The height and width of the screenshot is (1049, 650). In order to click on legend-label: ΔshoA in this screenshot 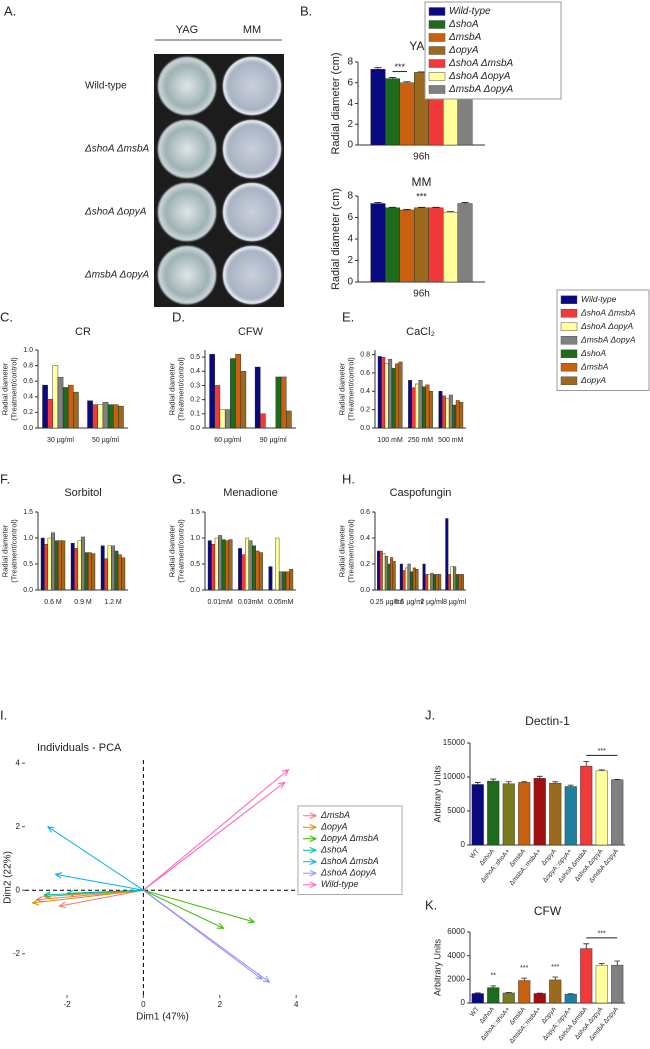, I will do `click(334, 850)`.